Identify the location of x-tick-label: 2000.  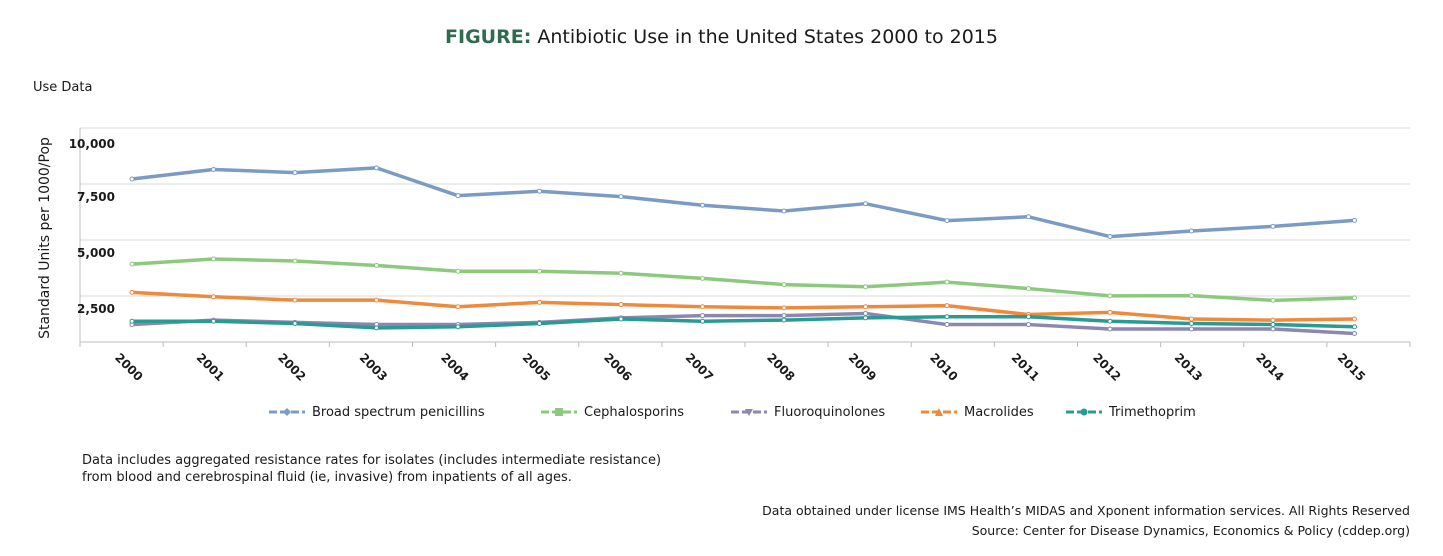
(129, 367).